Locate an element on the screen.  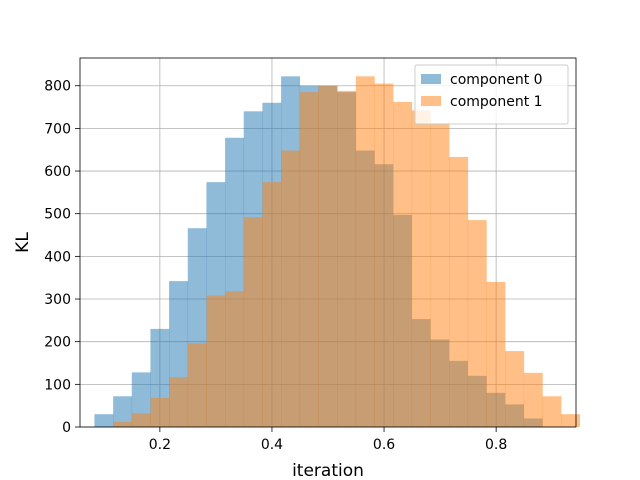
y-tick-label: 300 is located at coordinates (57, 300).